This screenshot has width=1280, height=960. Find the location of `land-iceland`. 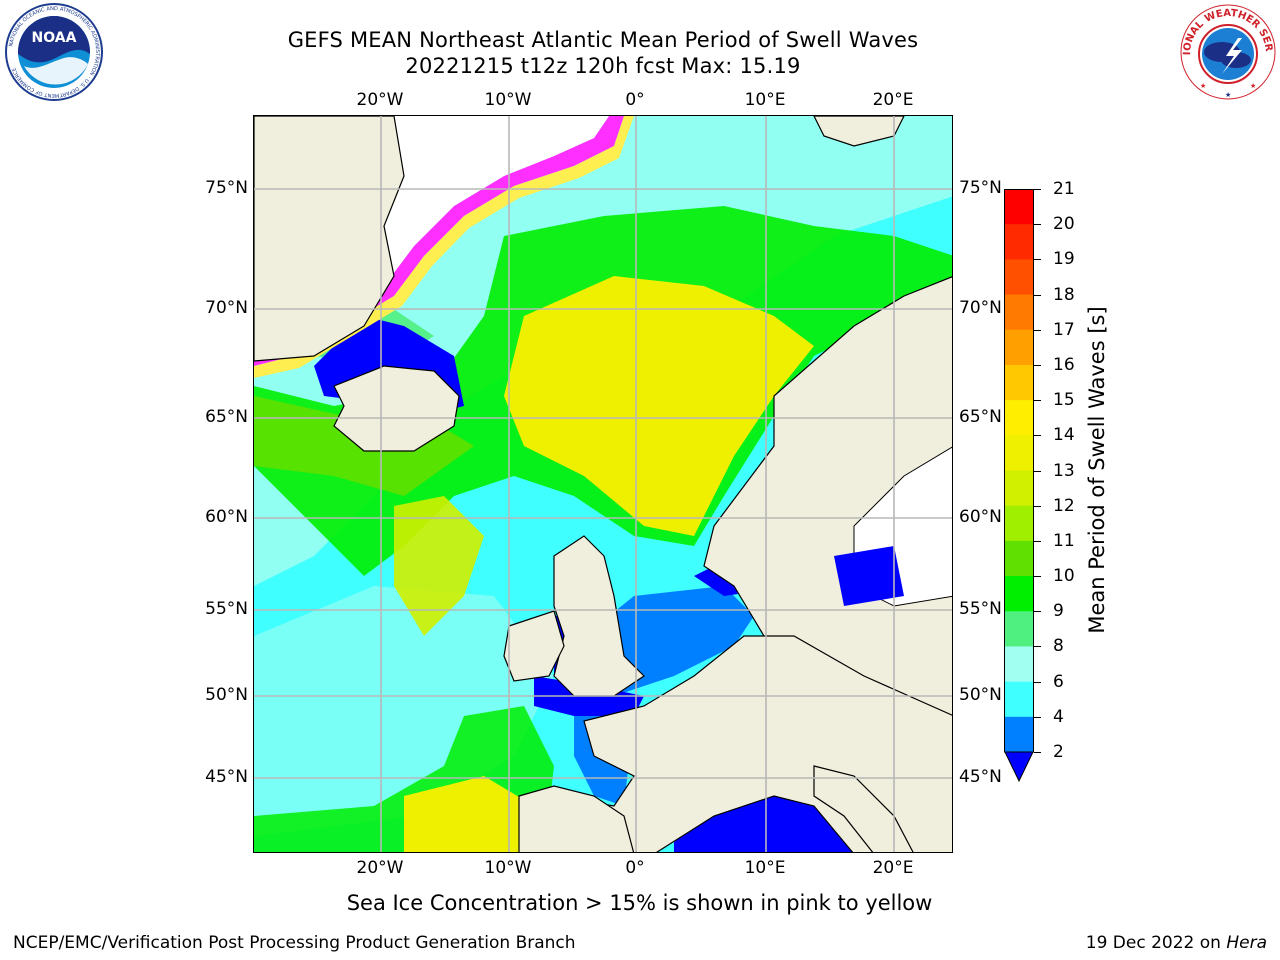

land-iceland is located at coordinates (396, 408).